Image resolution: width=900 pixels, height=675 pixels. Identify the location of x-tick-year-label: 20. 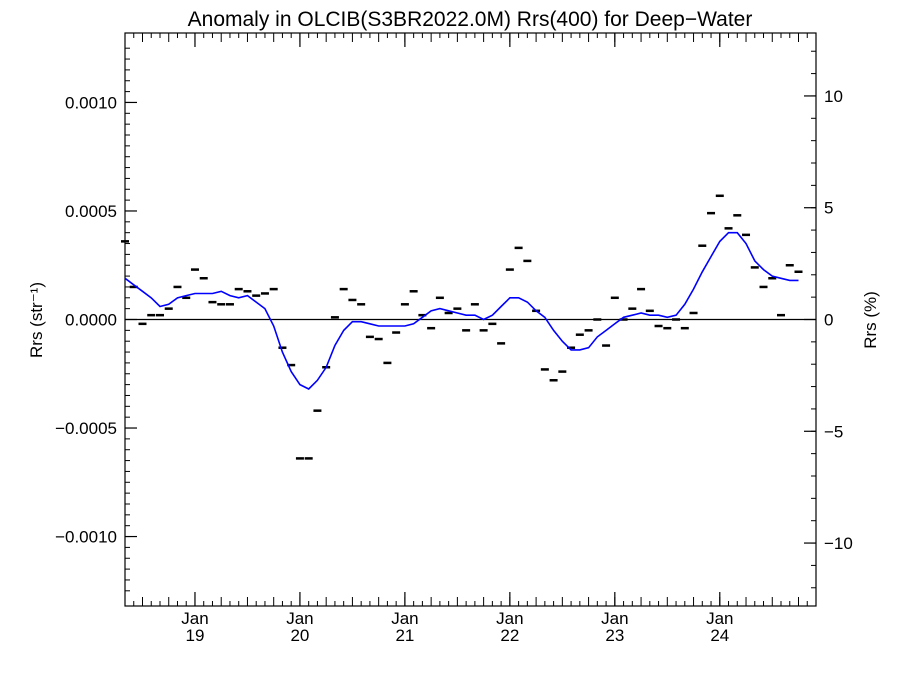
(299, 635).